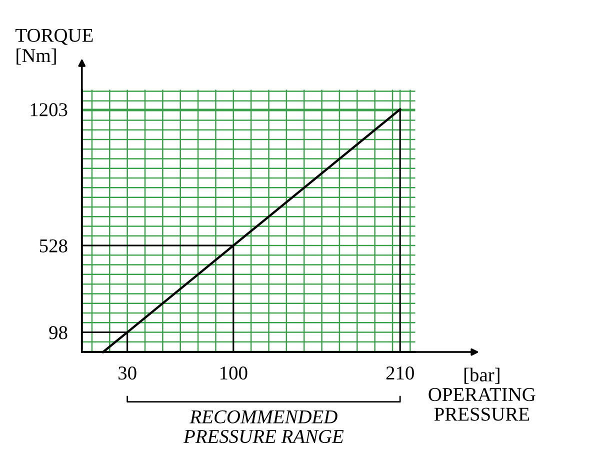 This screenshot has width=589, height=470. What do you see at coordinates (127, 373) in the screenshot?
I see `x-tick-label: 30` at bounding box center [127, 373].